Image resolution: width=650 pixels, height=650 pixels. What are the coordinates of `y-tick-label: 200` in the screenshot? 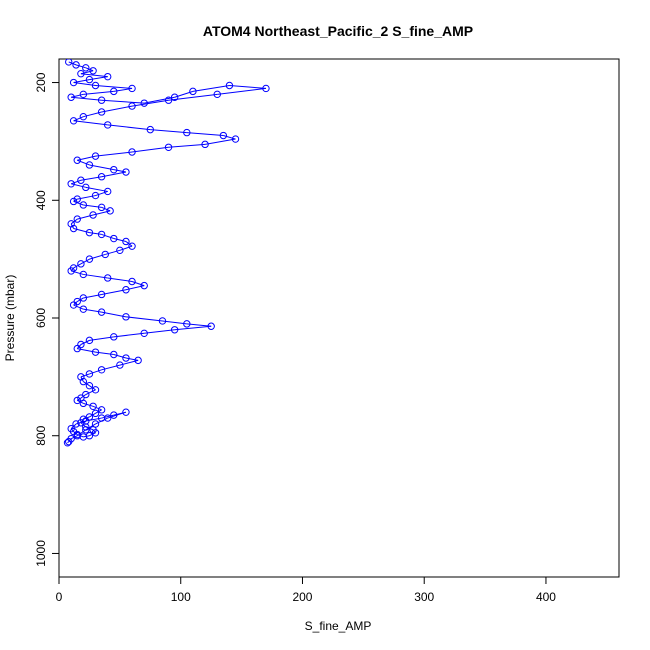 It's located at (41, 82).